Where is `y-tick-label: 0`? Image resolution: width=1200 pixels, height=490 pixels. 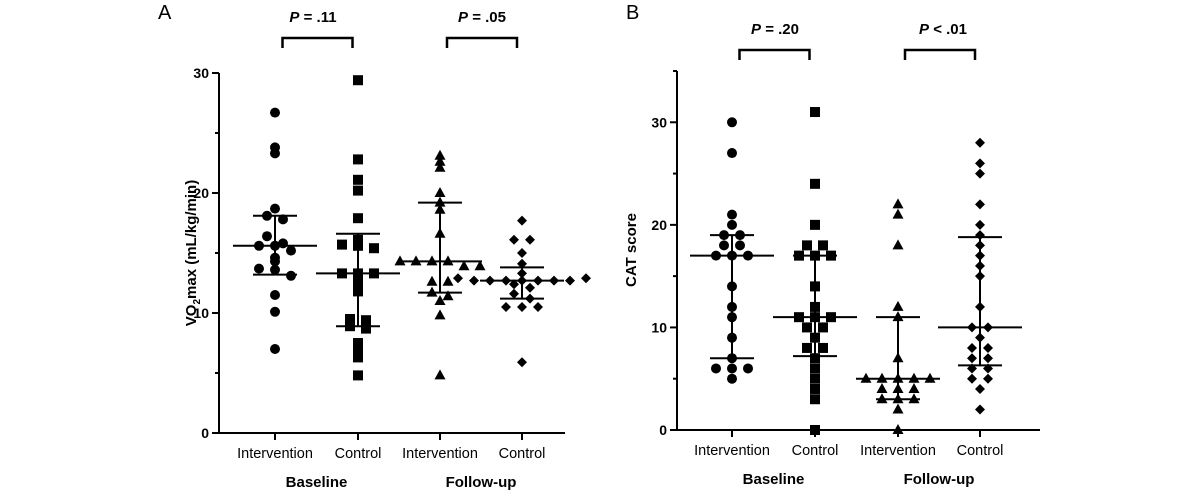 y-tick-label: 0 is located at coordinates (205, 433).